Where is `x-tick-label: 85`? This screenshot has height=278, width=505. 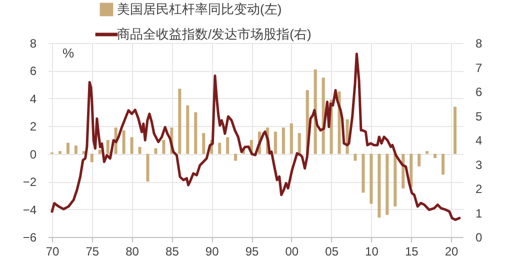 x-tick-label: 85 is located at coordinates (173, 251).